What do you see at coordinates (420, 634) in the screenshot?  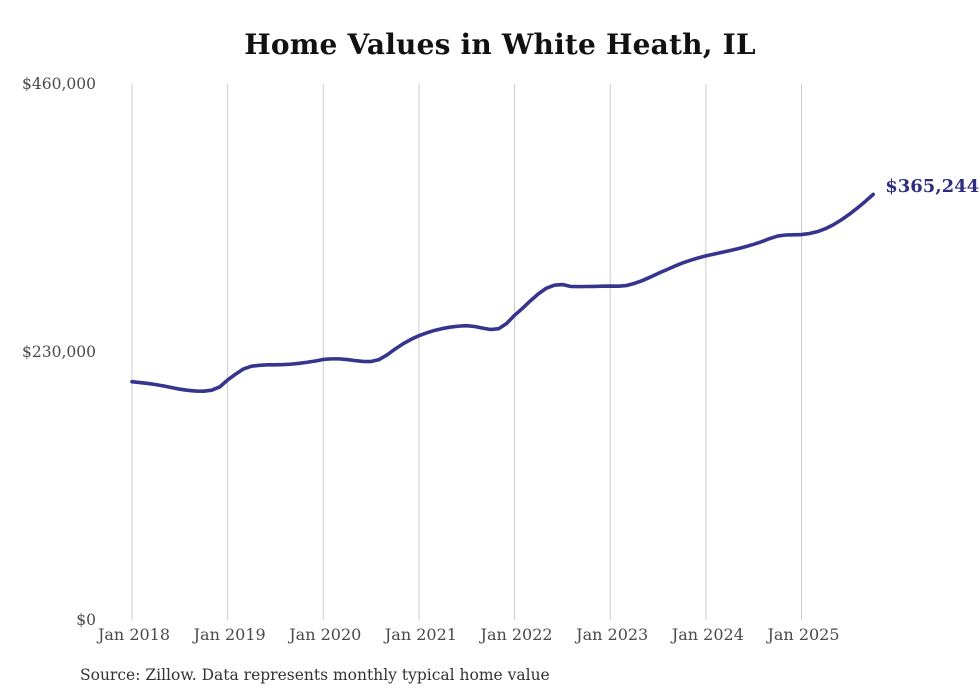 I see `x-tick-label: Jan 2021` at bounding box center [420, 634].